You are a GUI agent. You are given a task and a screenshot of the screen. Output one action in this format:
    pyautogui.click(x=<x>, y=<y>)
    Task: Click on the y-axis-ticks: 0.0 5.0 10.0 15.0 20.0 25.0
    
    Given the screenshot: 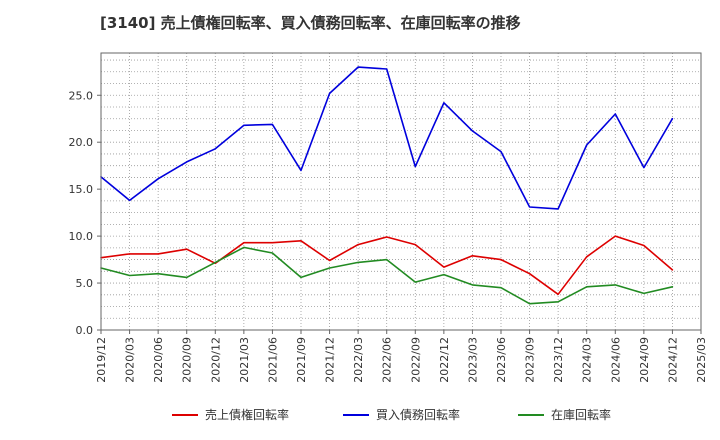 What is the action you would take?
    pyautogui.click(x=85, y=213)
    